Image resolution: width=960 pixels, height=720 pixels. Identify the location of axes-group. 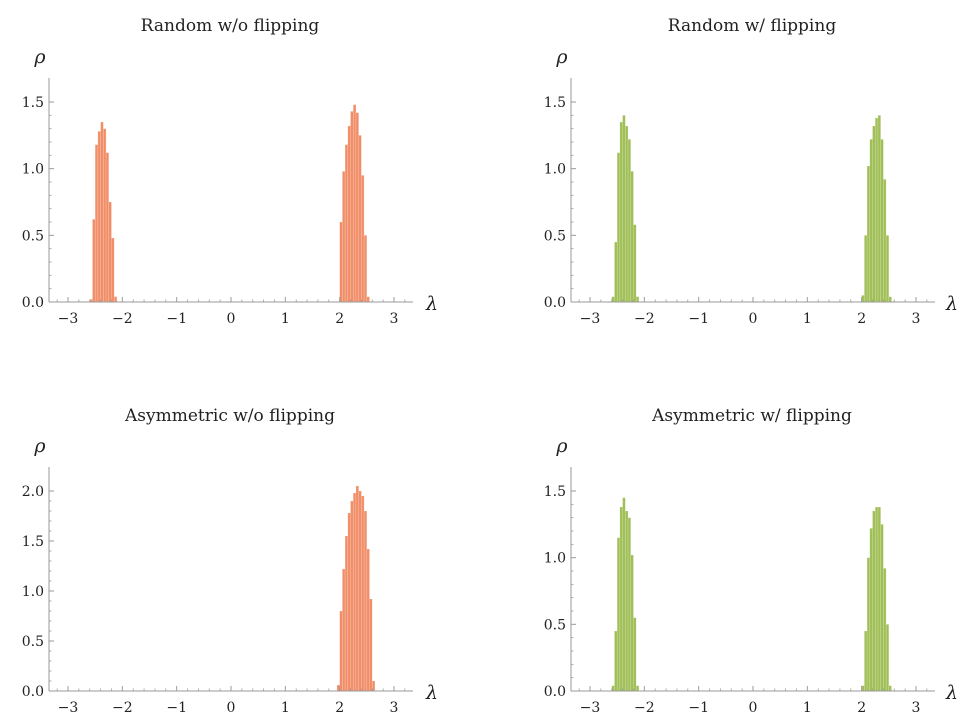
(230, 190).